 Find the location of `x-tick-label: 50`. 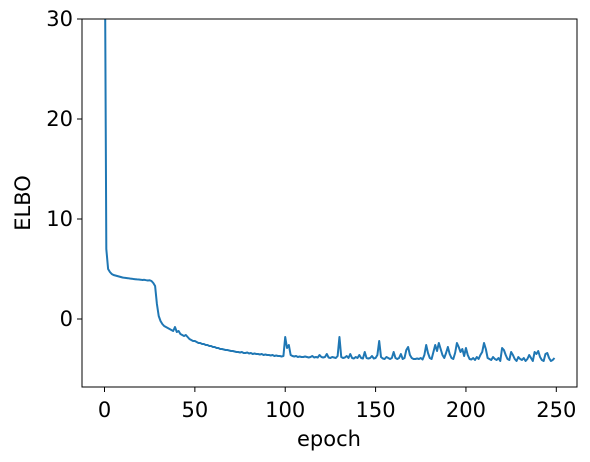

x-tick-label: 50 is located at coordinates (194, 410).